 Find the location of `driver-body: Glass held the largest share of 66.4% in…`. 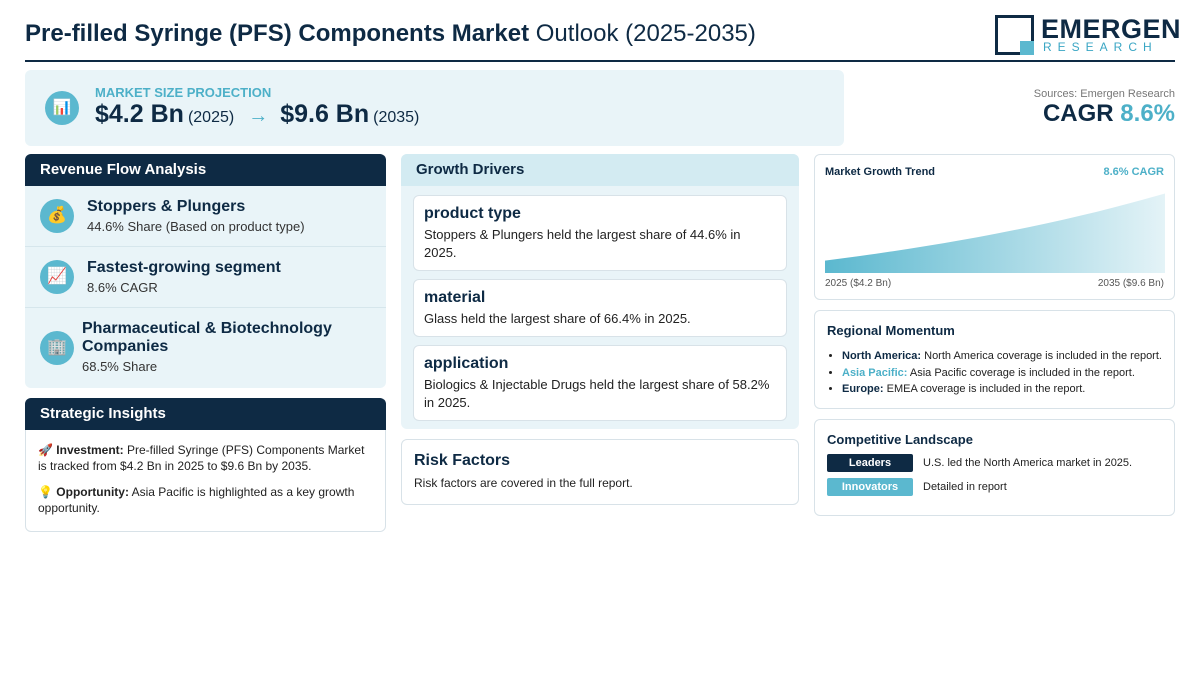

driver-body: Glass held the largest share of 66.4% in… is located at coordinates (557, 318).